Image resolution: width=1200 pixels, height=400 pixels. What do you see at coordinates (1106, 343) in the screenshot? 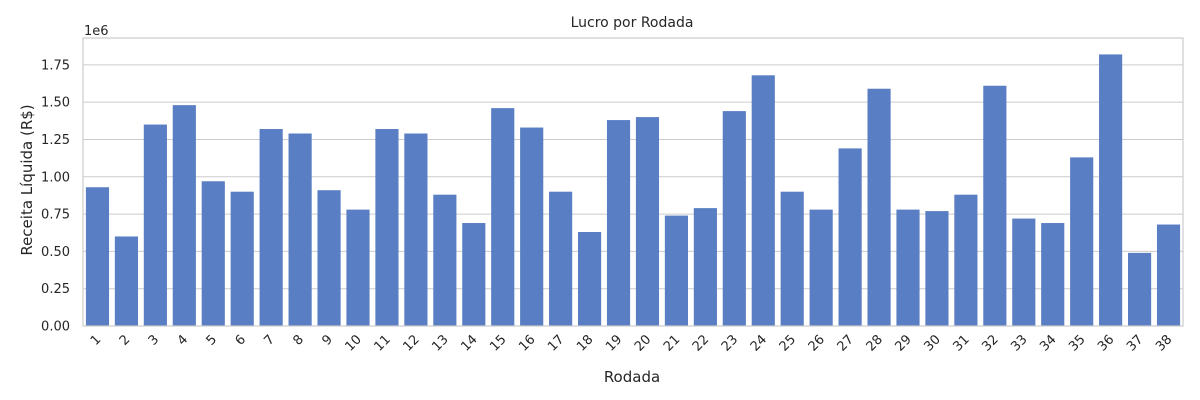
I see `x-tick-label: 36` at bounding box center [1106, 343].